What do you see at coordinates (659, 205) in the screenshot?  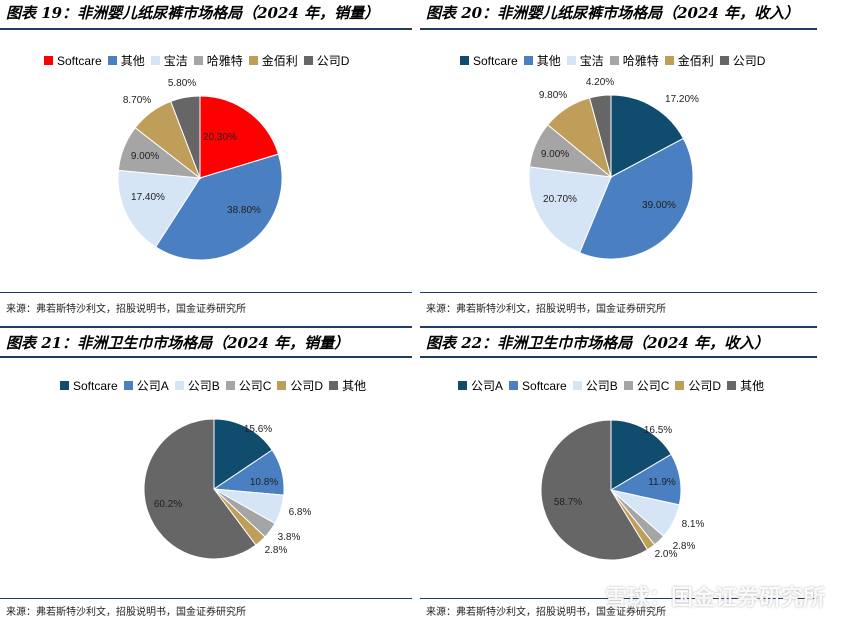 I see `pie-data-label: 39.00%` at bounding box center [659, 205].